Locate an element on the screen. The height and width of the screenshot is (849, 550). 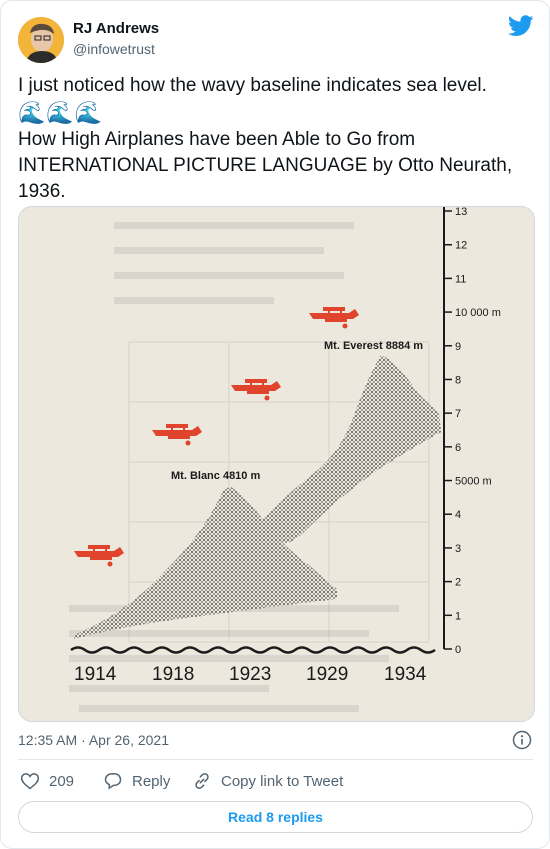
info-icon is located at coordinates (522, 740).